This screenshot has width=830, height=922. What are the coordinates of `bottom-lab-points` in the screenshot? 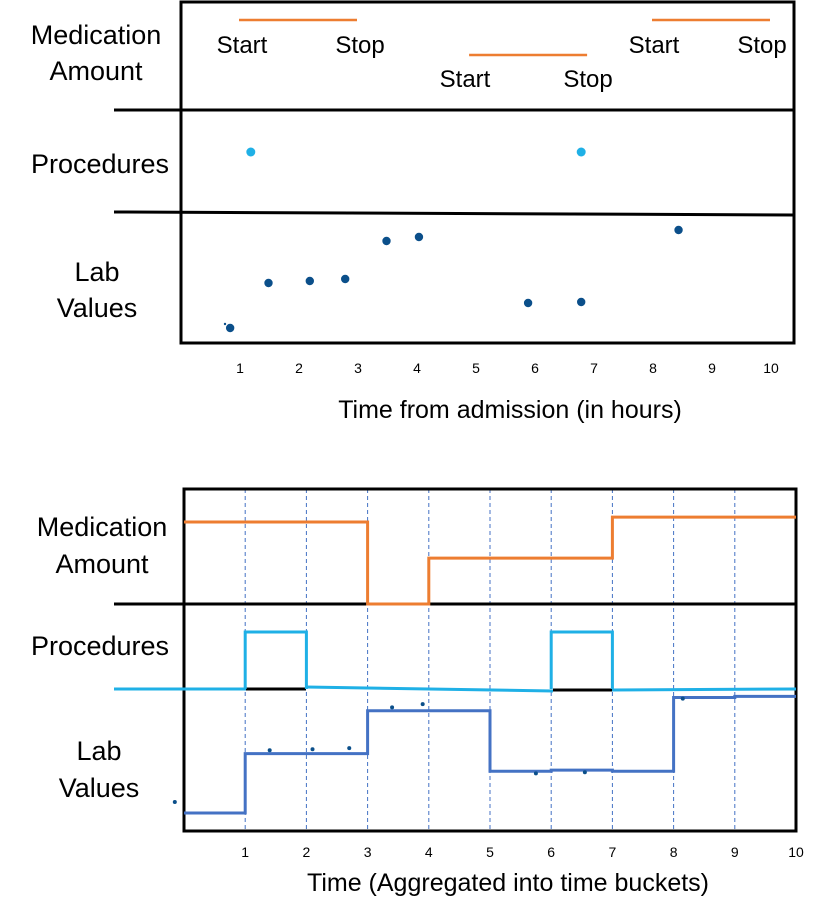 It's located at (428, 750).